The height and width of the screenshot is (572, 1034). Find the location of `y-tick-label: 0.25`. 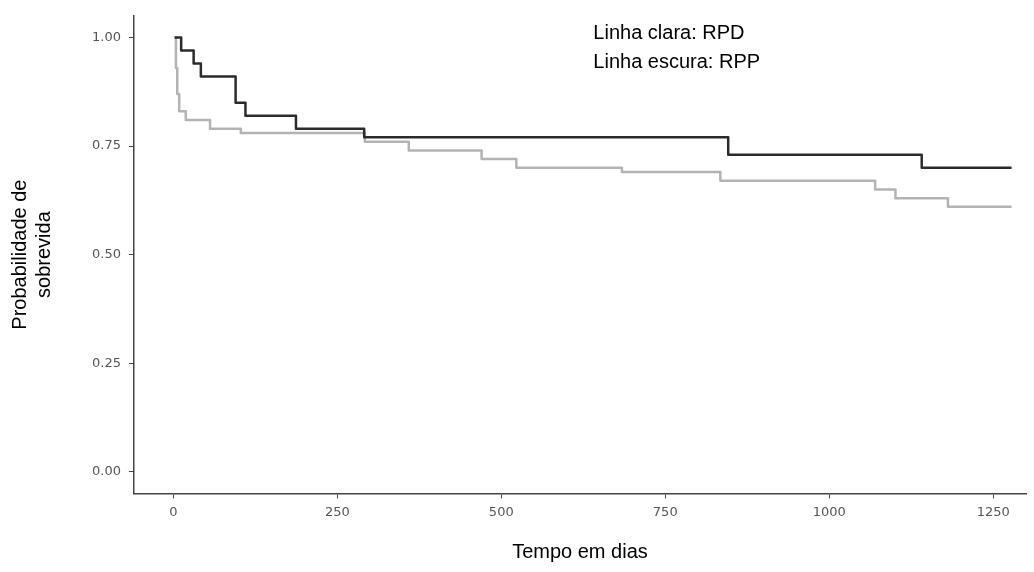

y-tick-label: 0.25 is located at coordinates (106, 362).